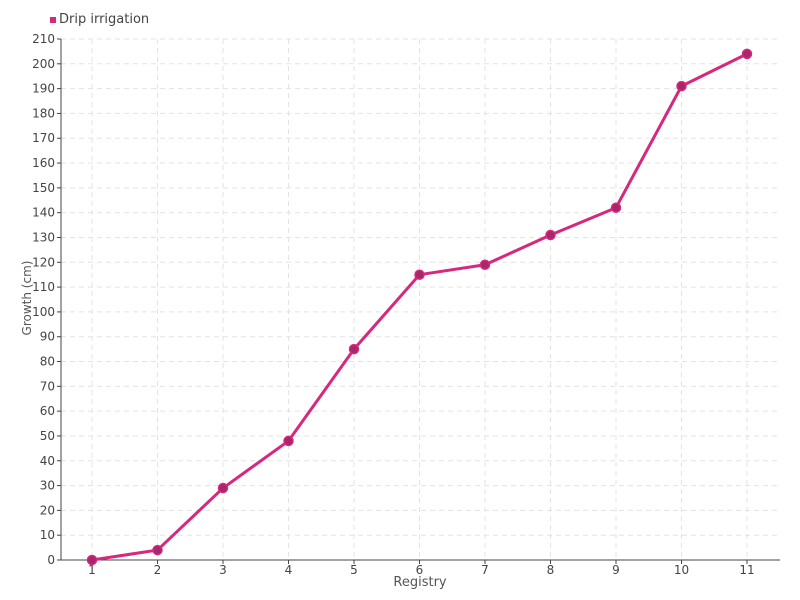 This screenshot has height=600, width=800. Describe the element at coordinates (43, 237) in the screenshot. I see `y-tick-label: 130` at that location.